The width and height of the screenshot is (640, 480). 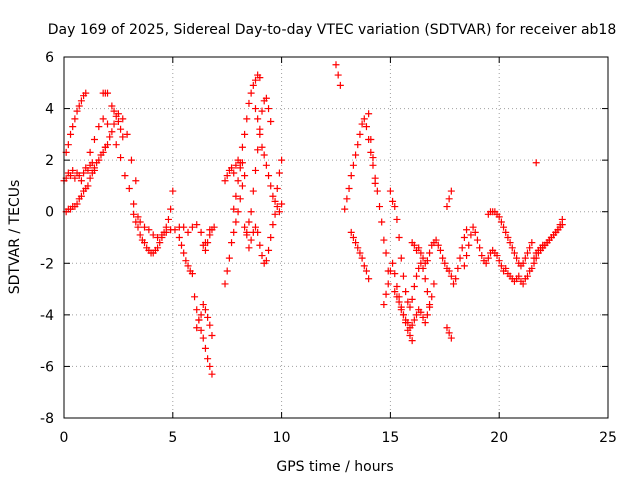 I want to click on x-tick-label: 20, so click(x=499, y=438).